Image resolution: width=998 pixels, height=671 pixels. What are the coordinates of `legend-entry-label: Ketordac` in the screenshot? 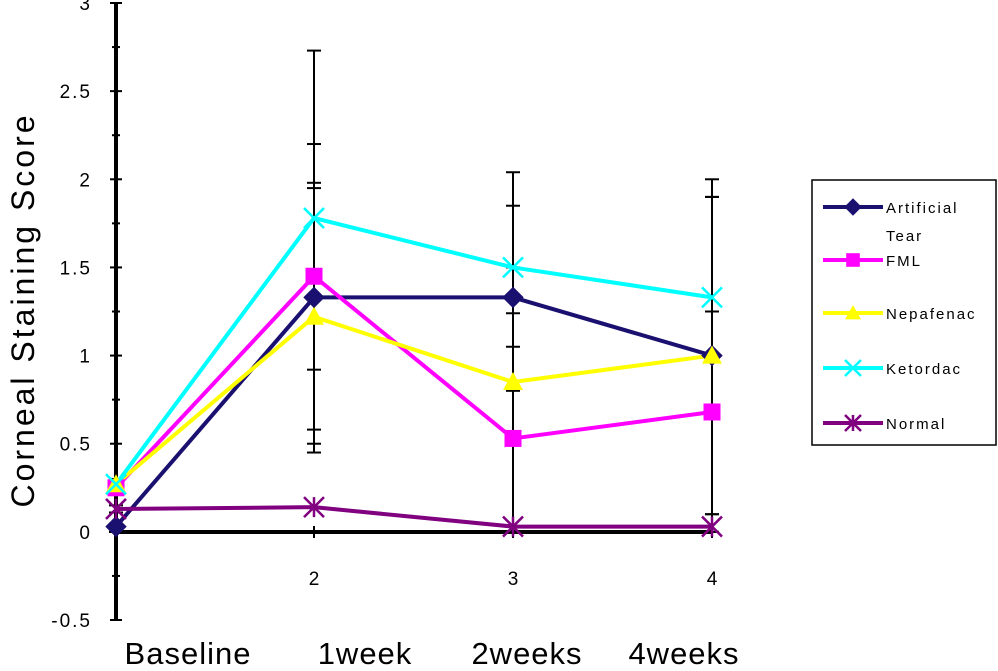 It's located at (924, 369).